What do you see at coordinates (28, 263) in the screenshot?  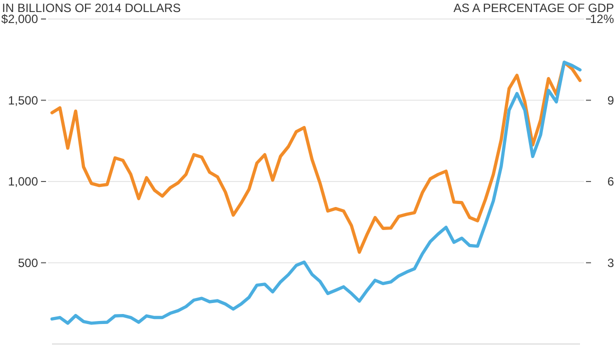 I see `y-tick-label: 500` at bounding box center [28, 263].